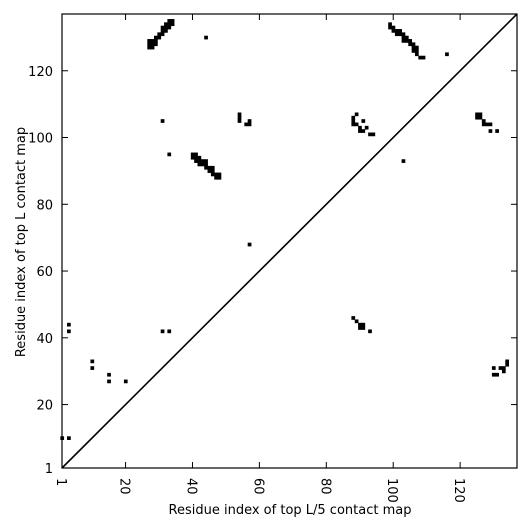 The height and width of the screenshot is (531, 531). Describe the element at coordinates (257, 486) in the screenshot. I see `x-tick-label: 60` at that location.